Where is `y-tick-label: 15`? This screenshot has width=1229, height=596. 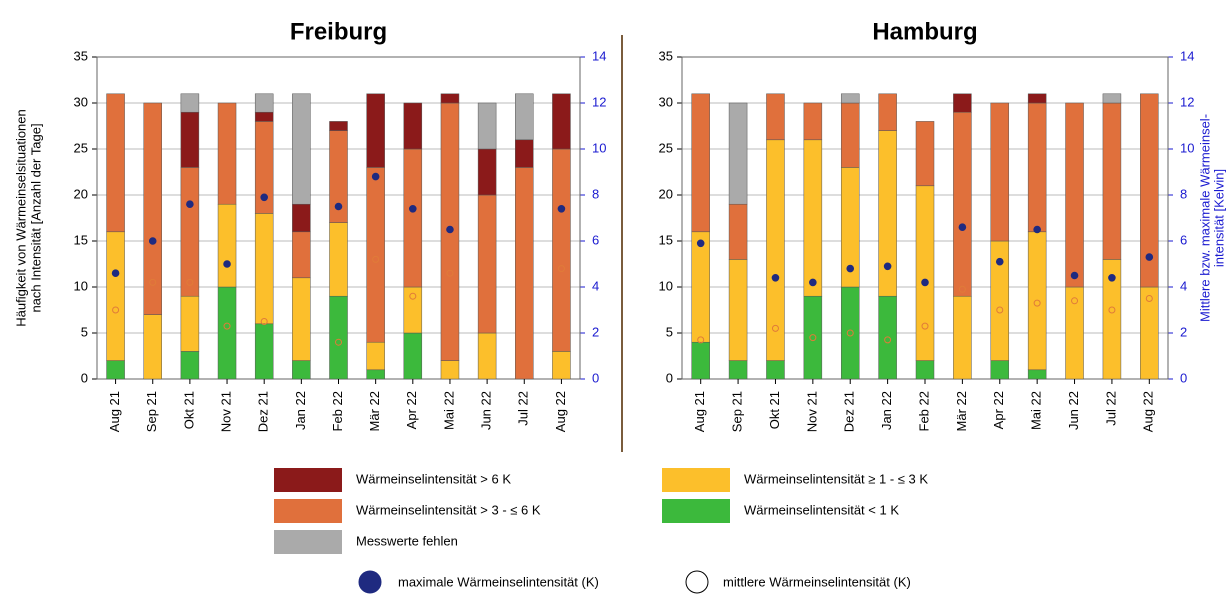 y-tick-label: 15 is located at coordinates (666, 239).